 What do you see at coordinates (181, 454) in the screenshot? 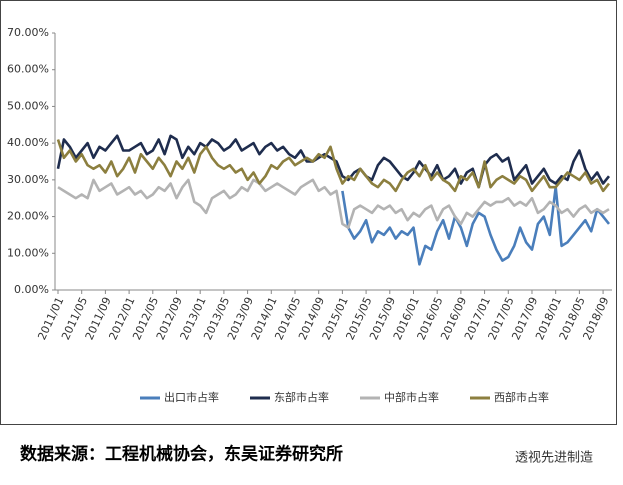
I see `source-note: 数据来源：工程机械协会，东吴证券研究所` at bounding box center [181, 454].